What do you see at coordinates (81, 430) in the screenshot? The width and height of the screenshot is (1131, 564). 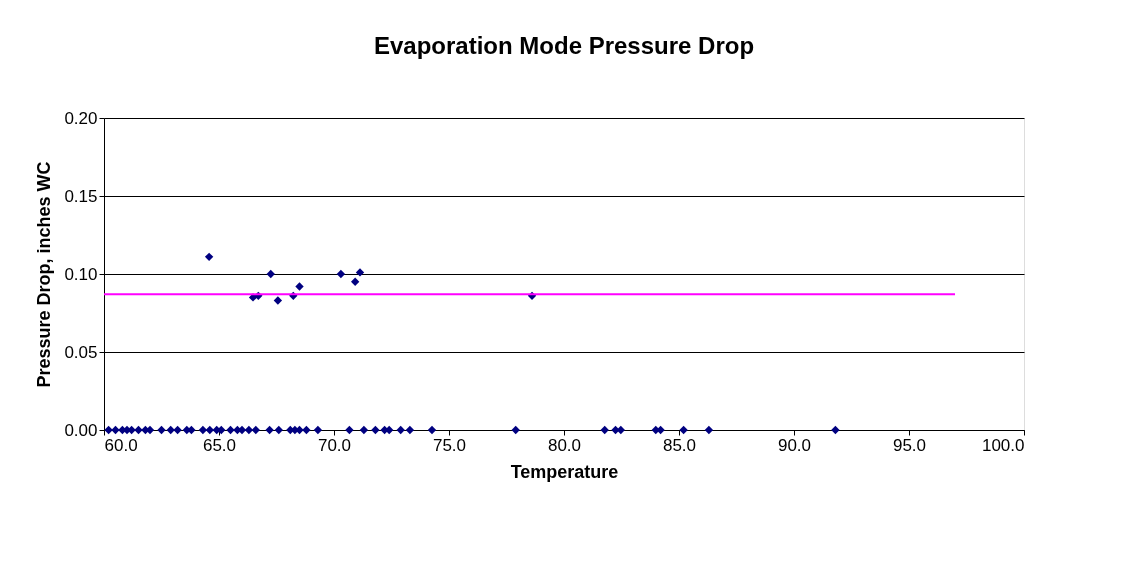 I see `y-tick-label: 0.00` at bounding box center [81, 430].